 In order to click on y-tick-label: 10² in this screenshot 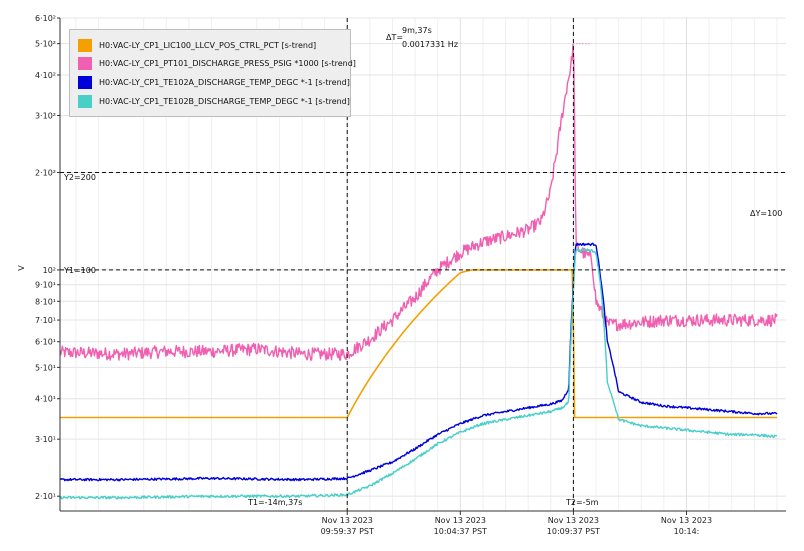, I will do `click(49, 270)`.